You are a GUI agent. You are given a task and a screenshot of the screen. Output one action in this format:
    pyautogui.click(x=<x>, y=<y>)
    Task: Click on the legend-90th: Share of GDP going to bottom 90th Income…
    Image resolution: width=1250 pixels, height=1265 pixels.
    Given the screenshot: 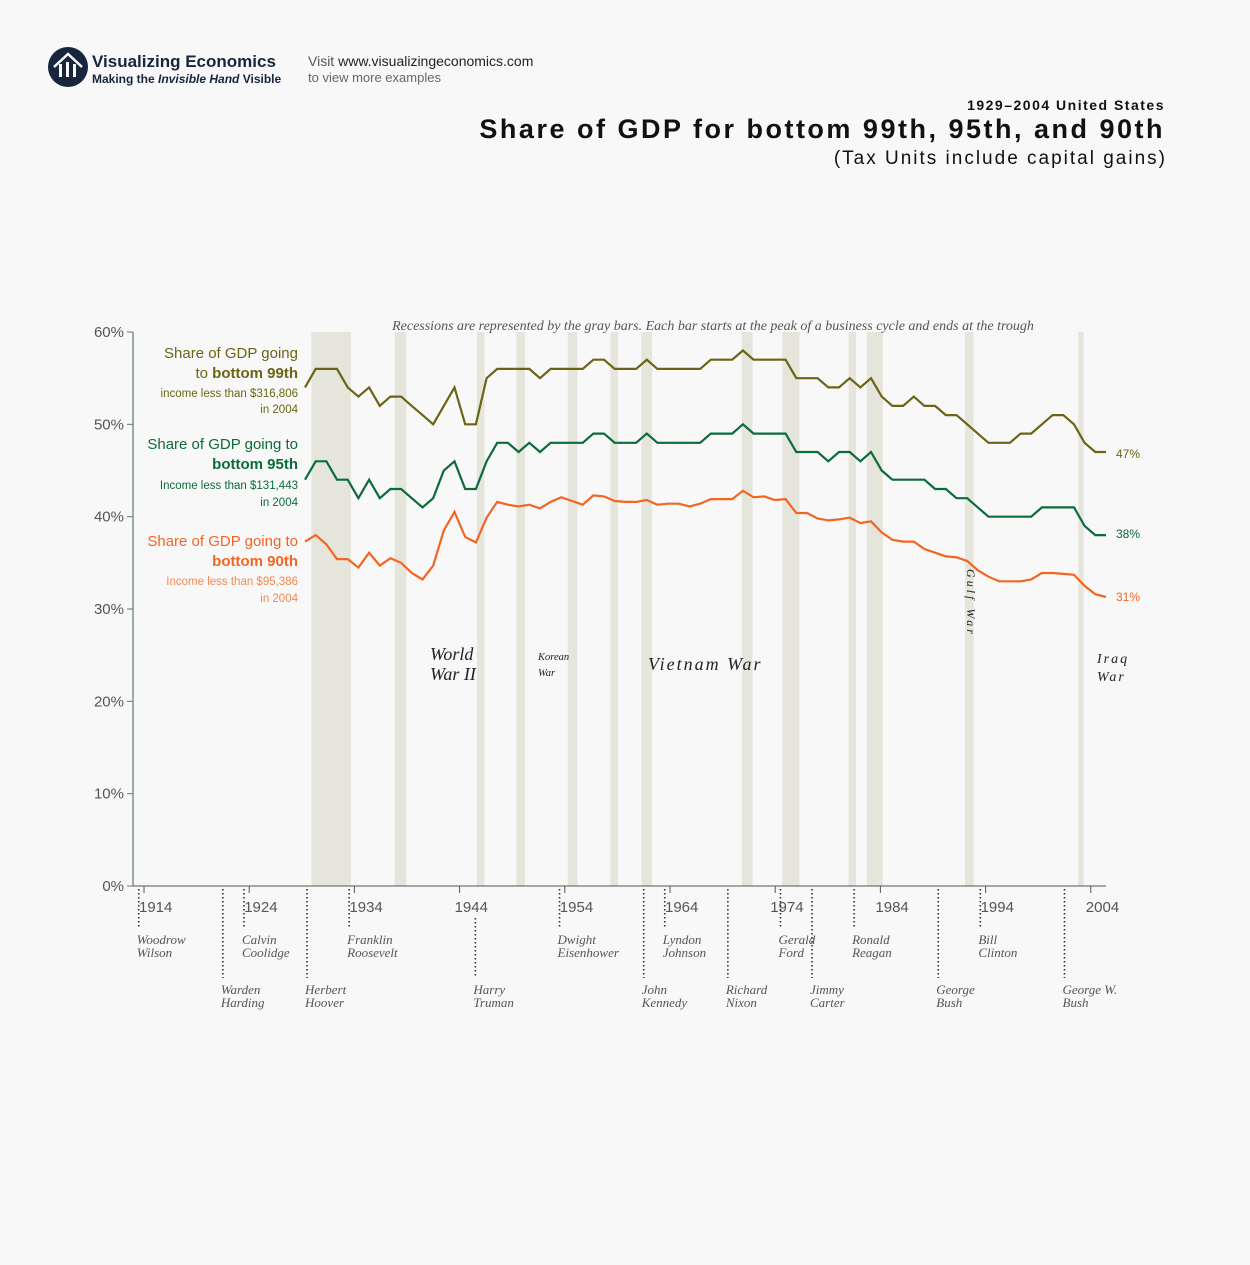 What is the action you would take?
    pyautogui.click(x=222, y=569)
    